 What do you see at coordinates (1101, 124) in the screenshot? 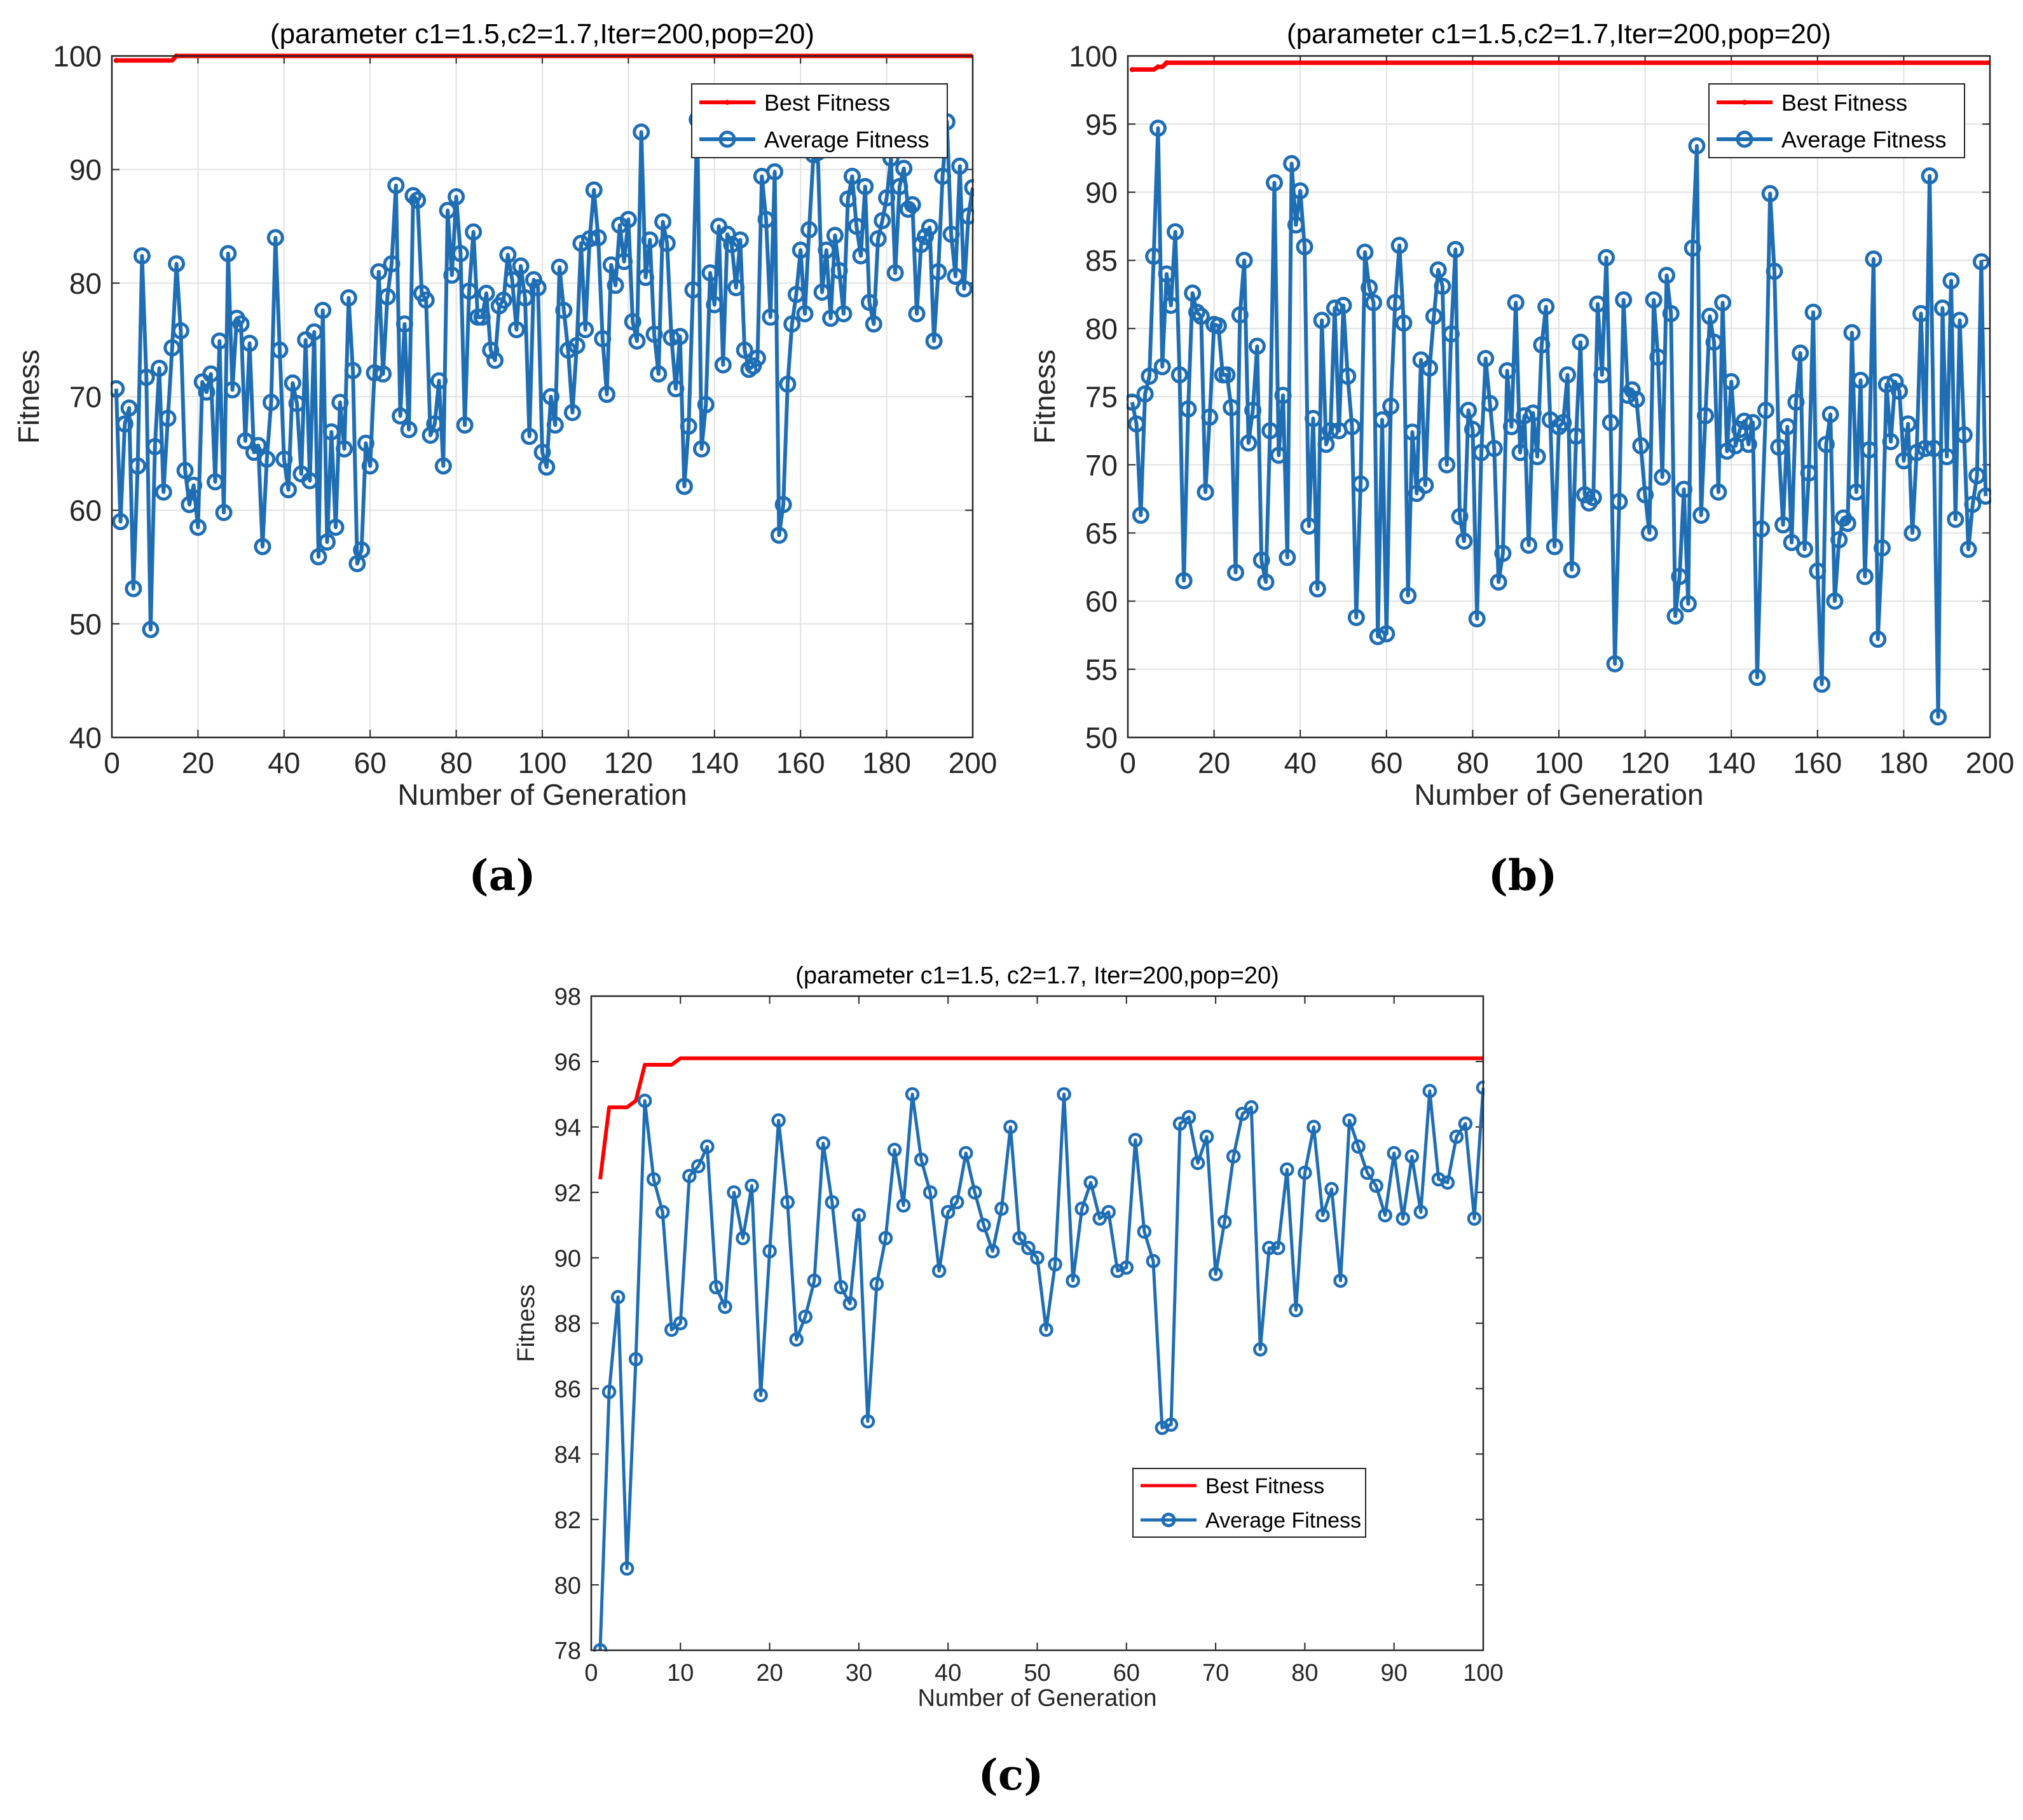
I see `y-tick-label: 95` at bounding box center [1101, 124].